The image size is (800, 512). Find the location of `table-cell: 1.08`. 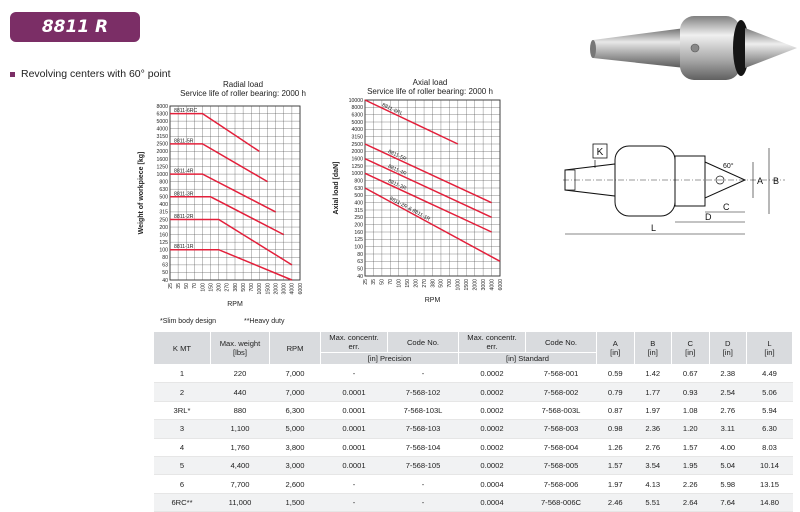

table-cell: 1.08 is located at coordinates (690, 411).